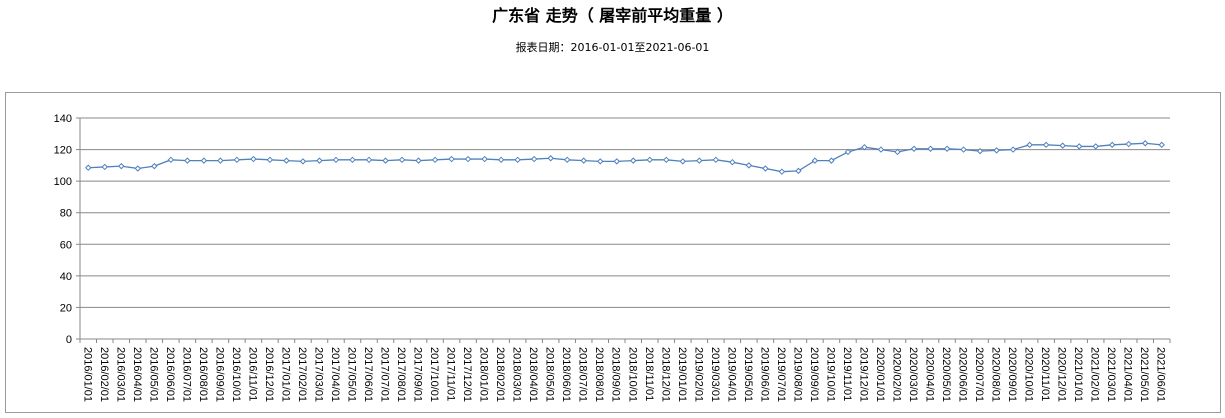 Image resolution: width=1225 pixels, height=418 pixels. What do you see at coordinates (1111, 374) in the screenshot?
I see `x-tick-label: 2021/03/01` at bounding box center [1111, 374].